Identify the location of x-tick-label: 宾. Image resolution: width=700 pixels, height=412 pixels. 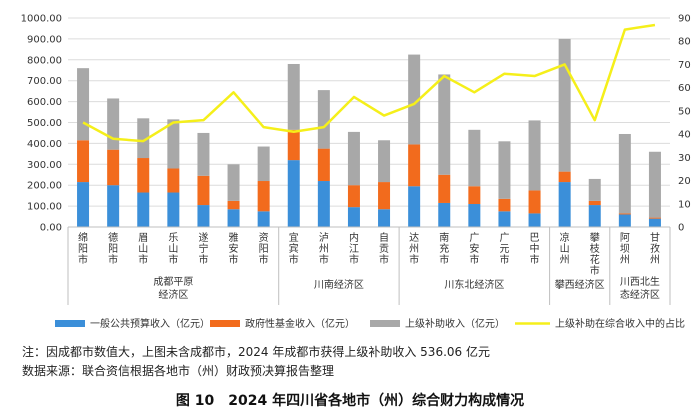
(294, 248).